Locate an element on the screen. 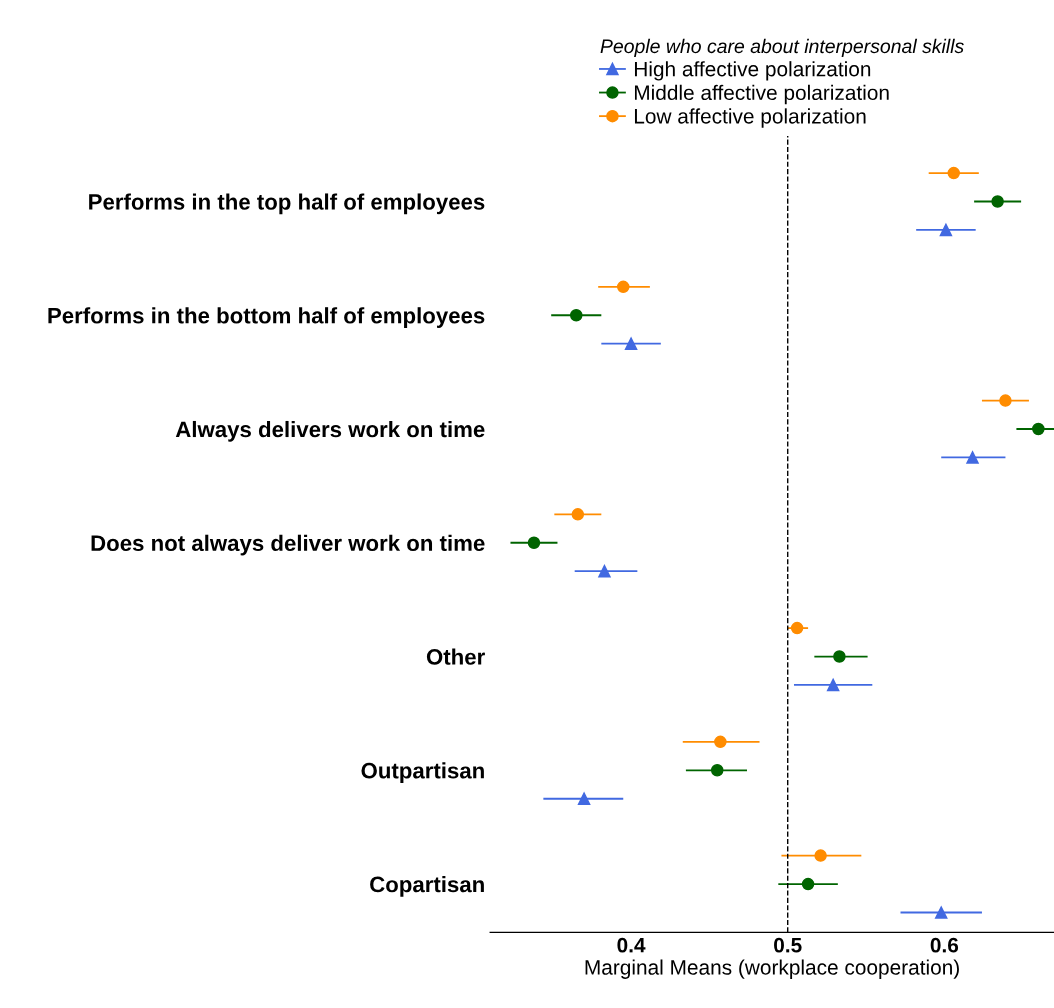 The image size is (1054, 1008). legend-label: Low affective polarization is located at coordinates (750, 118).